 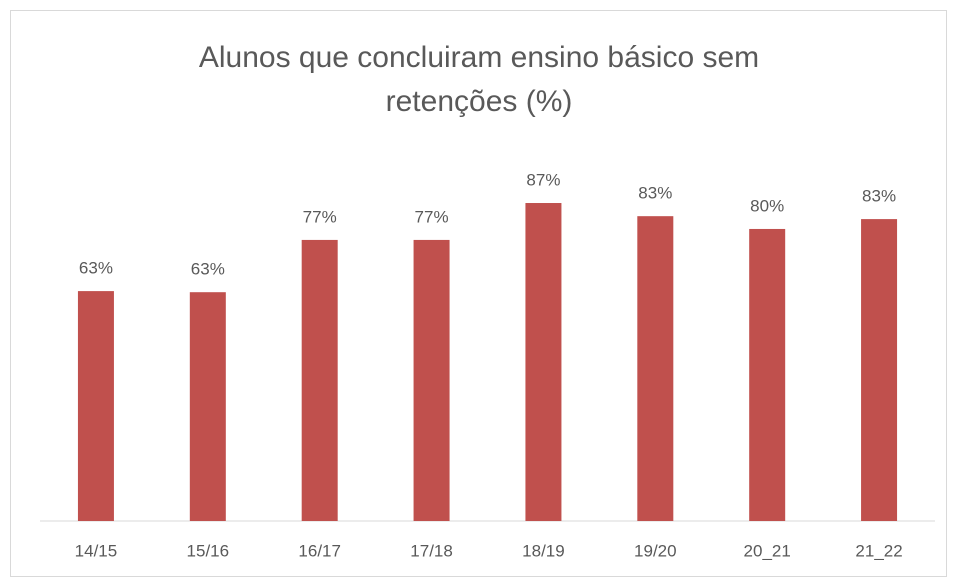 I want to click on x-tick-label: 21_22, so click(x=878, y=550).